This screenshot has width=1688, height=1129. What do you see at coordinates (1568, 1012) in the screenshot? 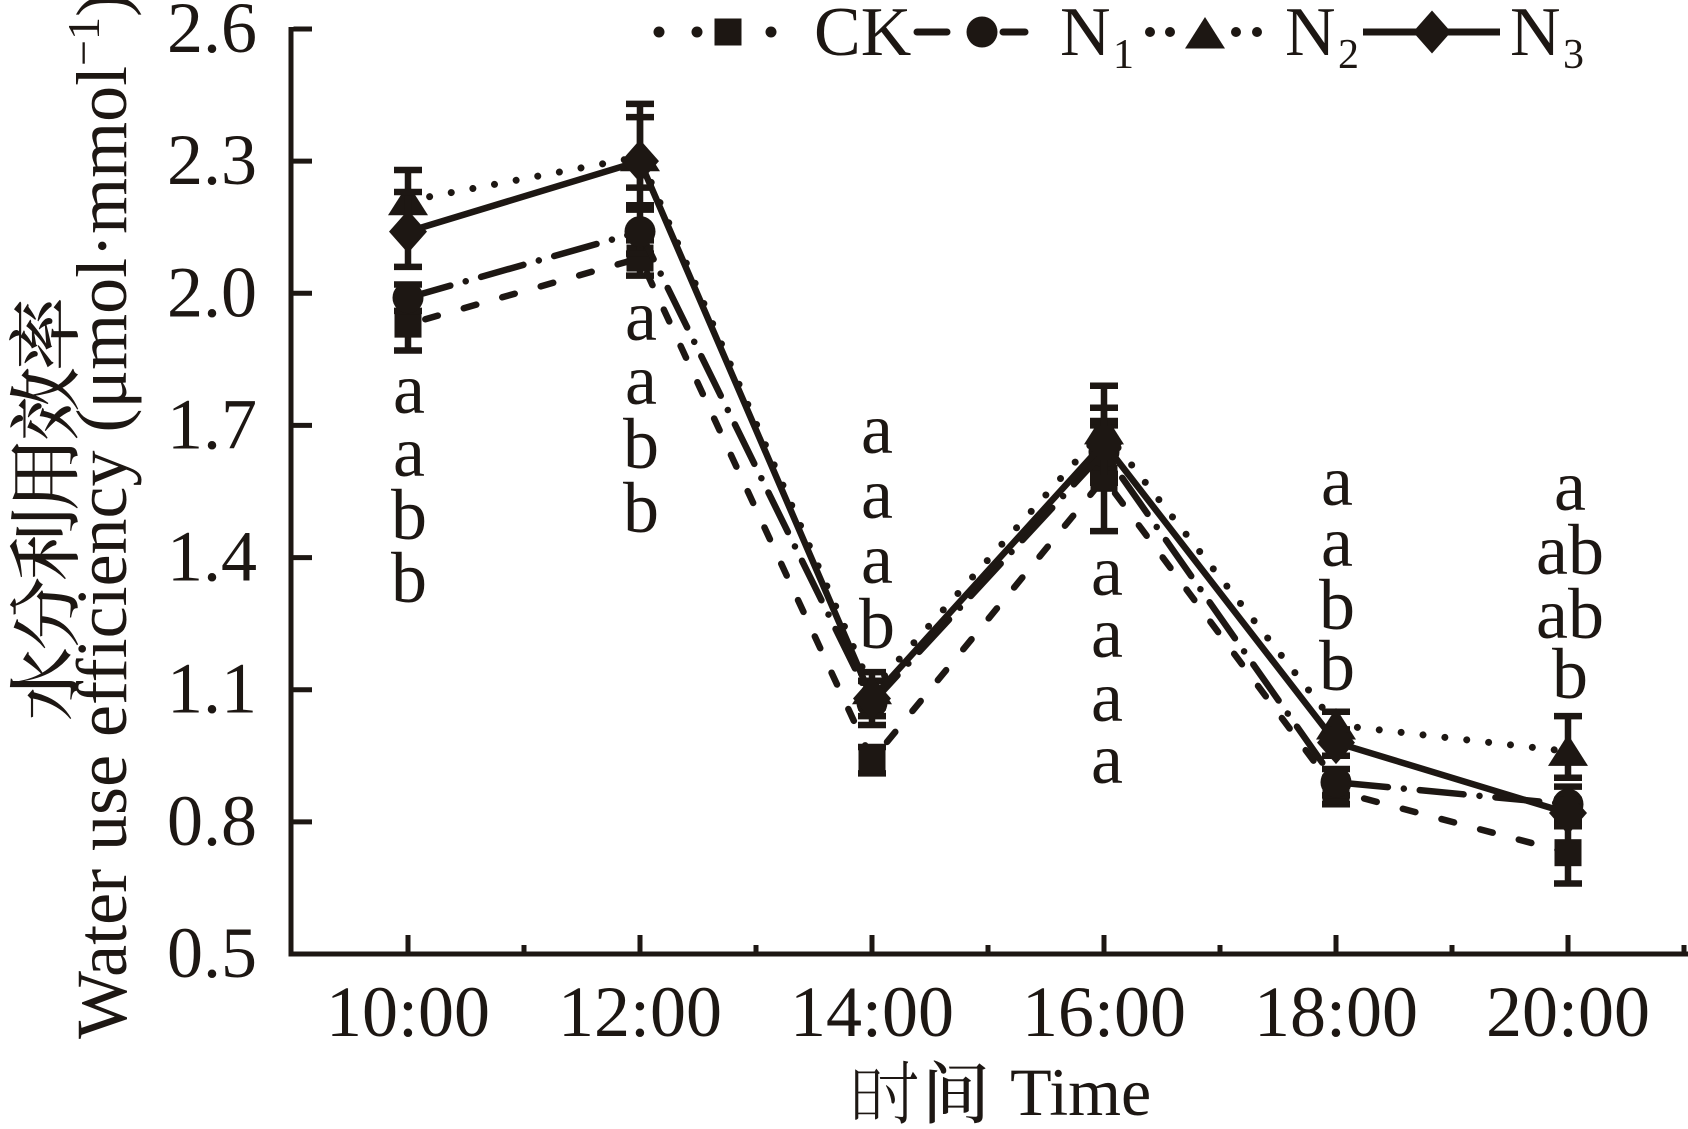
I see `x-tick-label: 20:00` at bounding box center [1568, 1012].